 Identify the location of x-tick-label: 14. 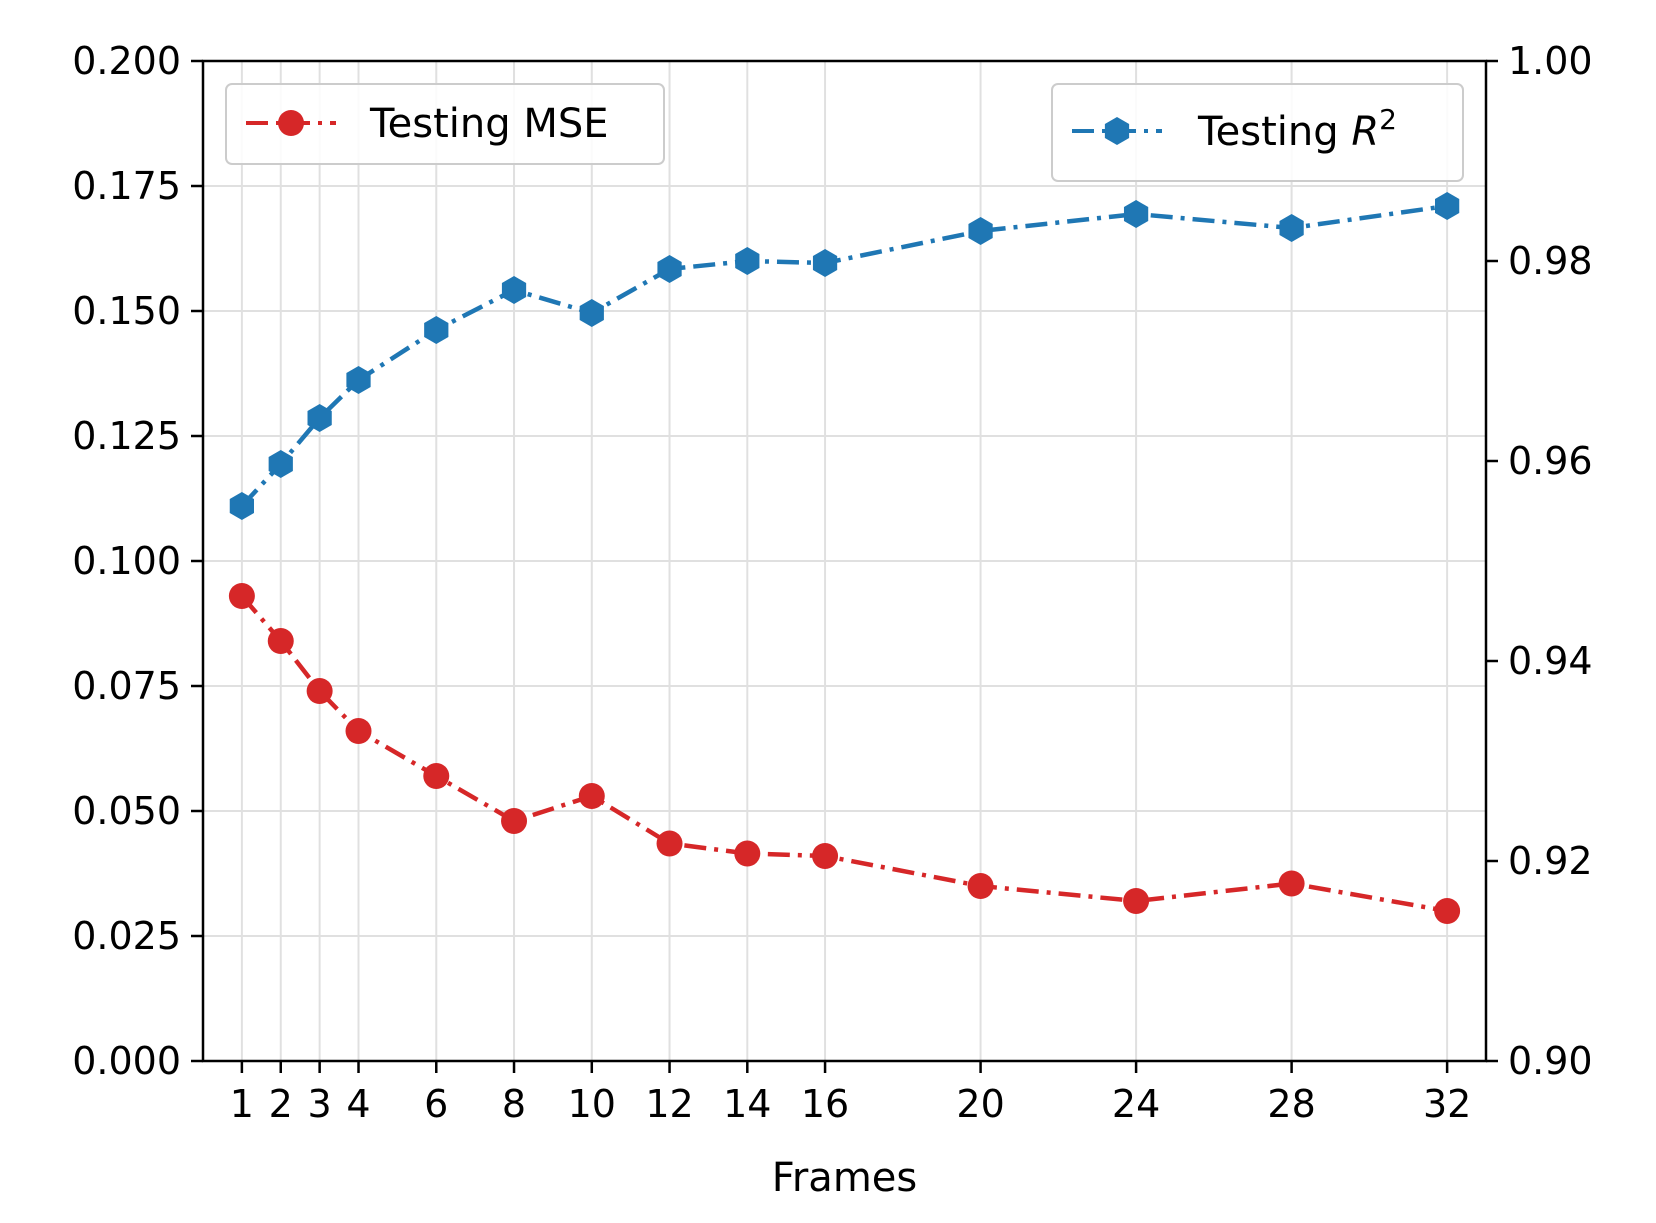
(747, 1104).